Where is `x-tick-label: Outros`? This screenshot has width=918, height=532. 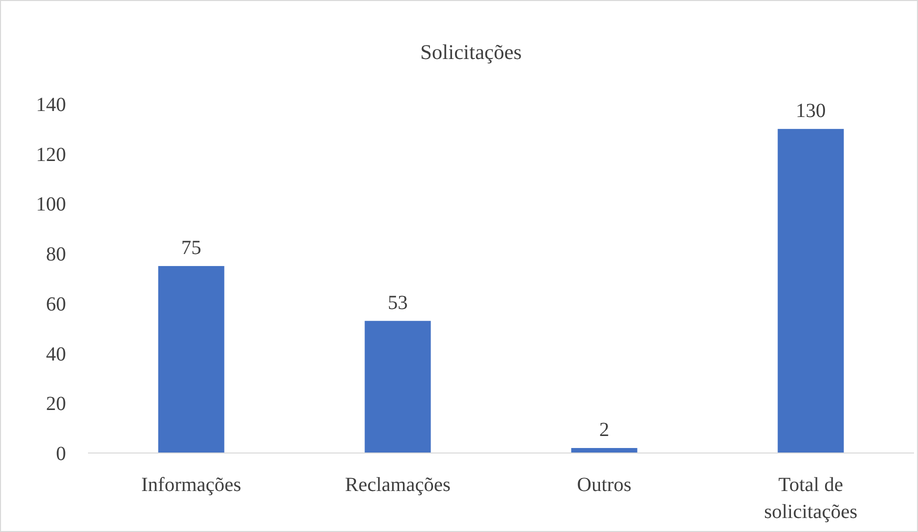
x-tick-label: Outros is located at coordinates (604, 485).